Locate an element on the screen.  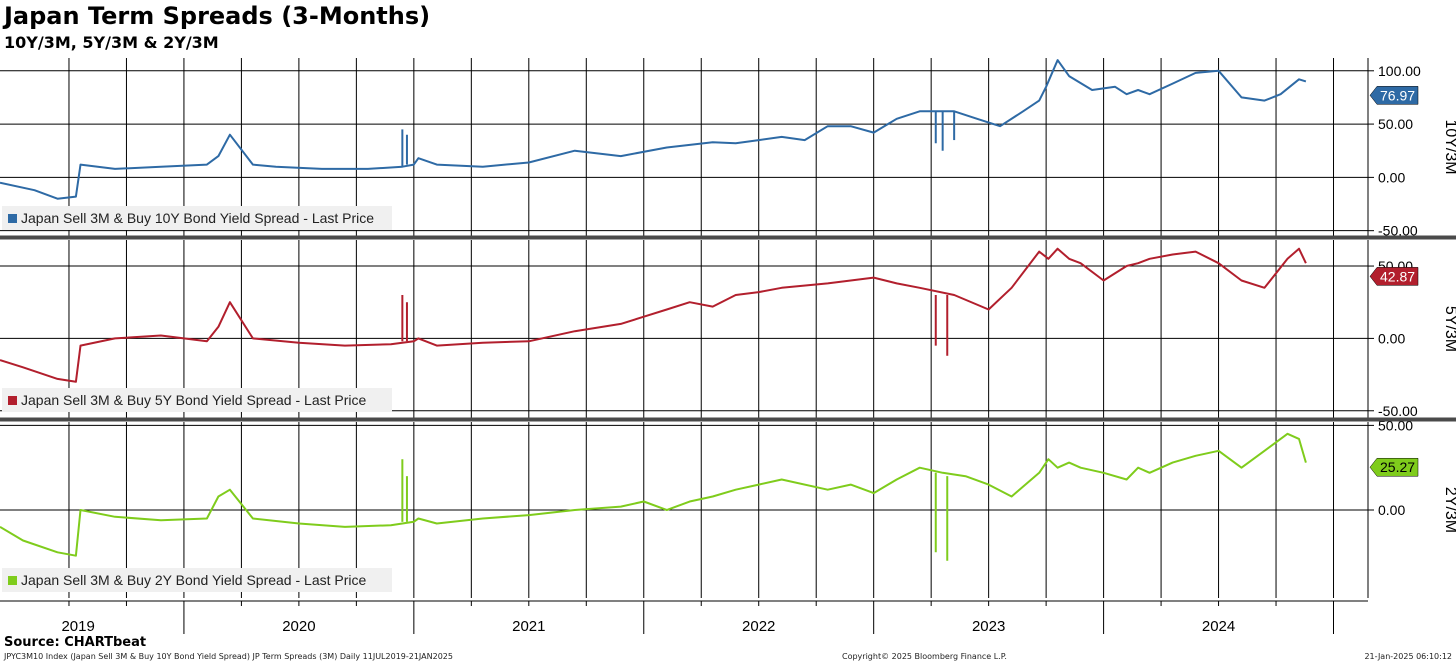
x-tick-label: 2021 is located at coordinates (528, 626).